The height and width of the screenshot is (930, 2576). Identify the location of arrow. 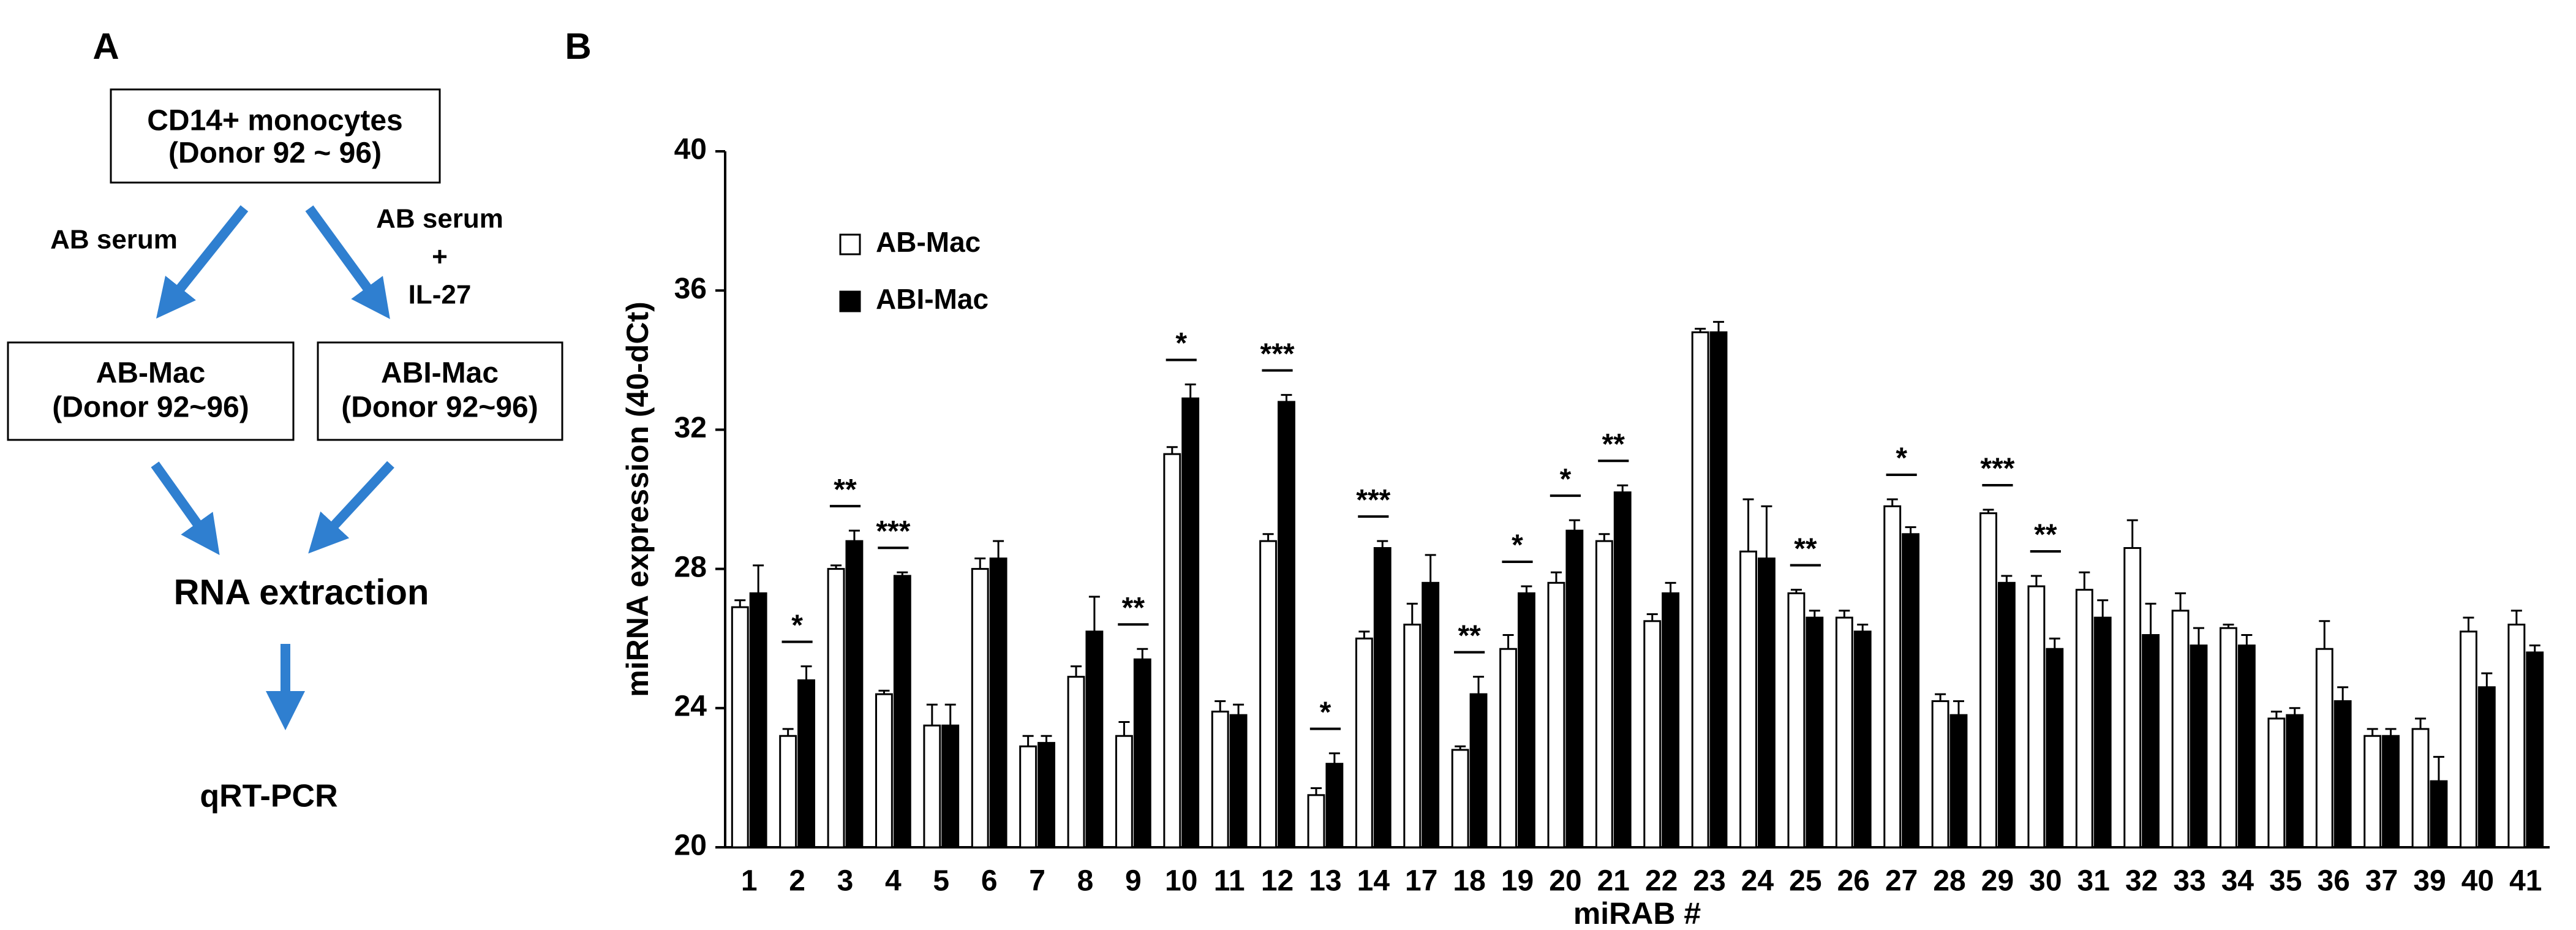
(351, 507).